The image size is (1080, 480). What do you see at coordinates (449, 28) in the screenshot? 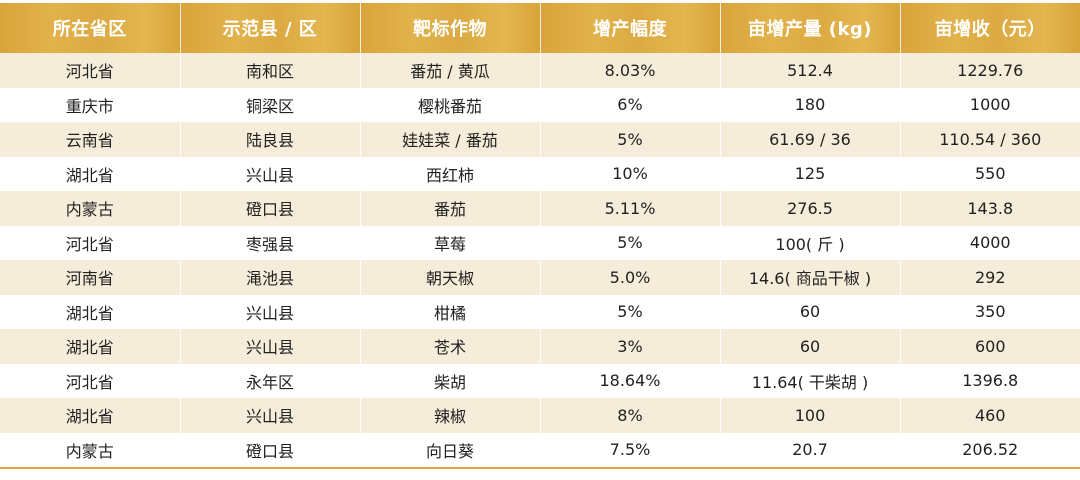
I see `header-crop: 靶标作物` at bounding box center [449, 28].